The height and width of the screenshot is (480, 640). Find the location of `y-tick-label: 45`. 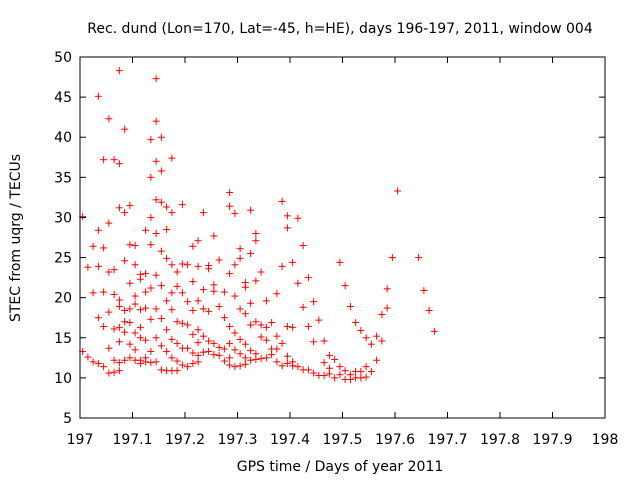

y-tick-label: 45 is located at coordinates (63, 98).